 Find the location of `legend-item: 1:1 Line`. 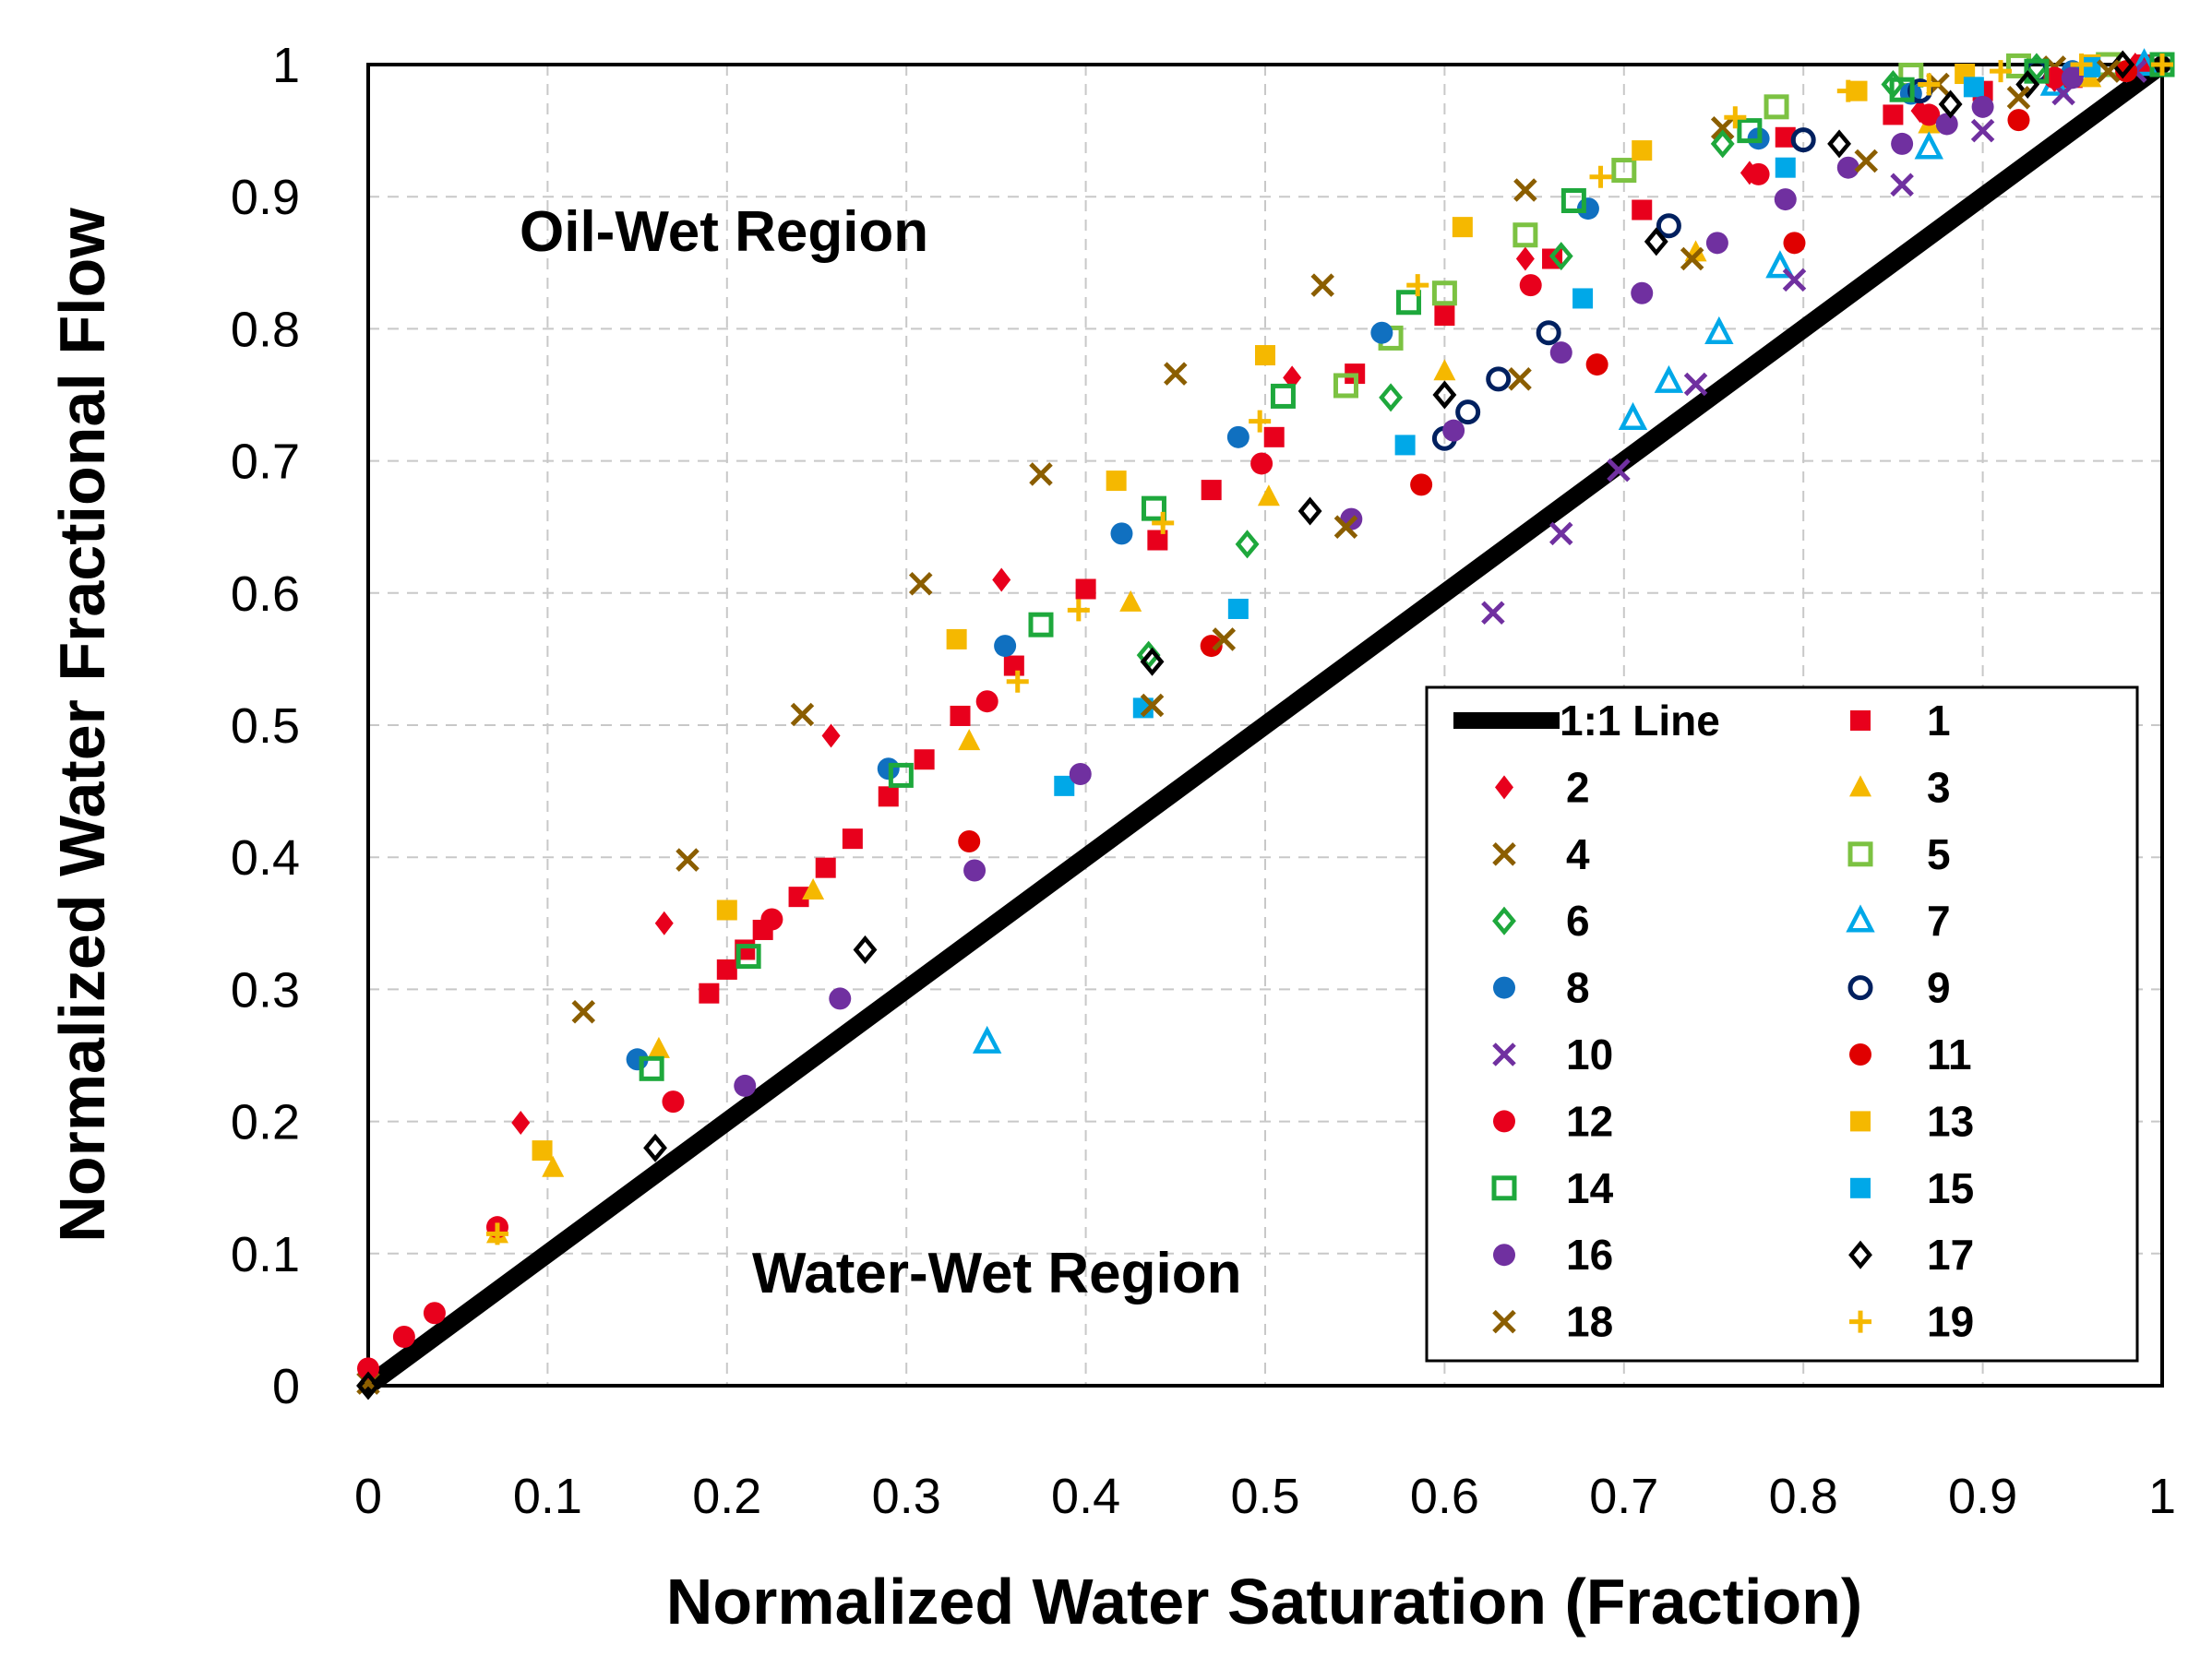

legend-item: 1:1 Line is located at coordinates (1586, 721).